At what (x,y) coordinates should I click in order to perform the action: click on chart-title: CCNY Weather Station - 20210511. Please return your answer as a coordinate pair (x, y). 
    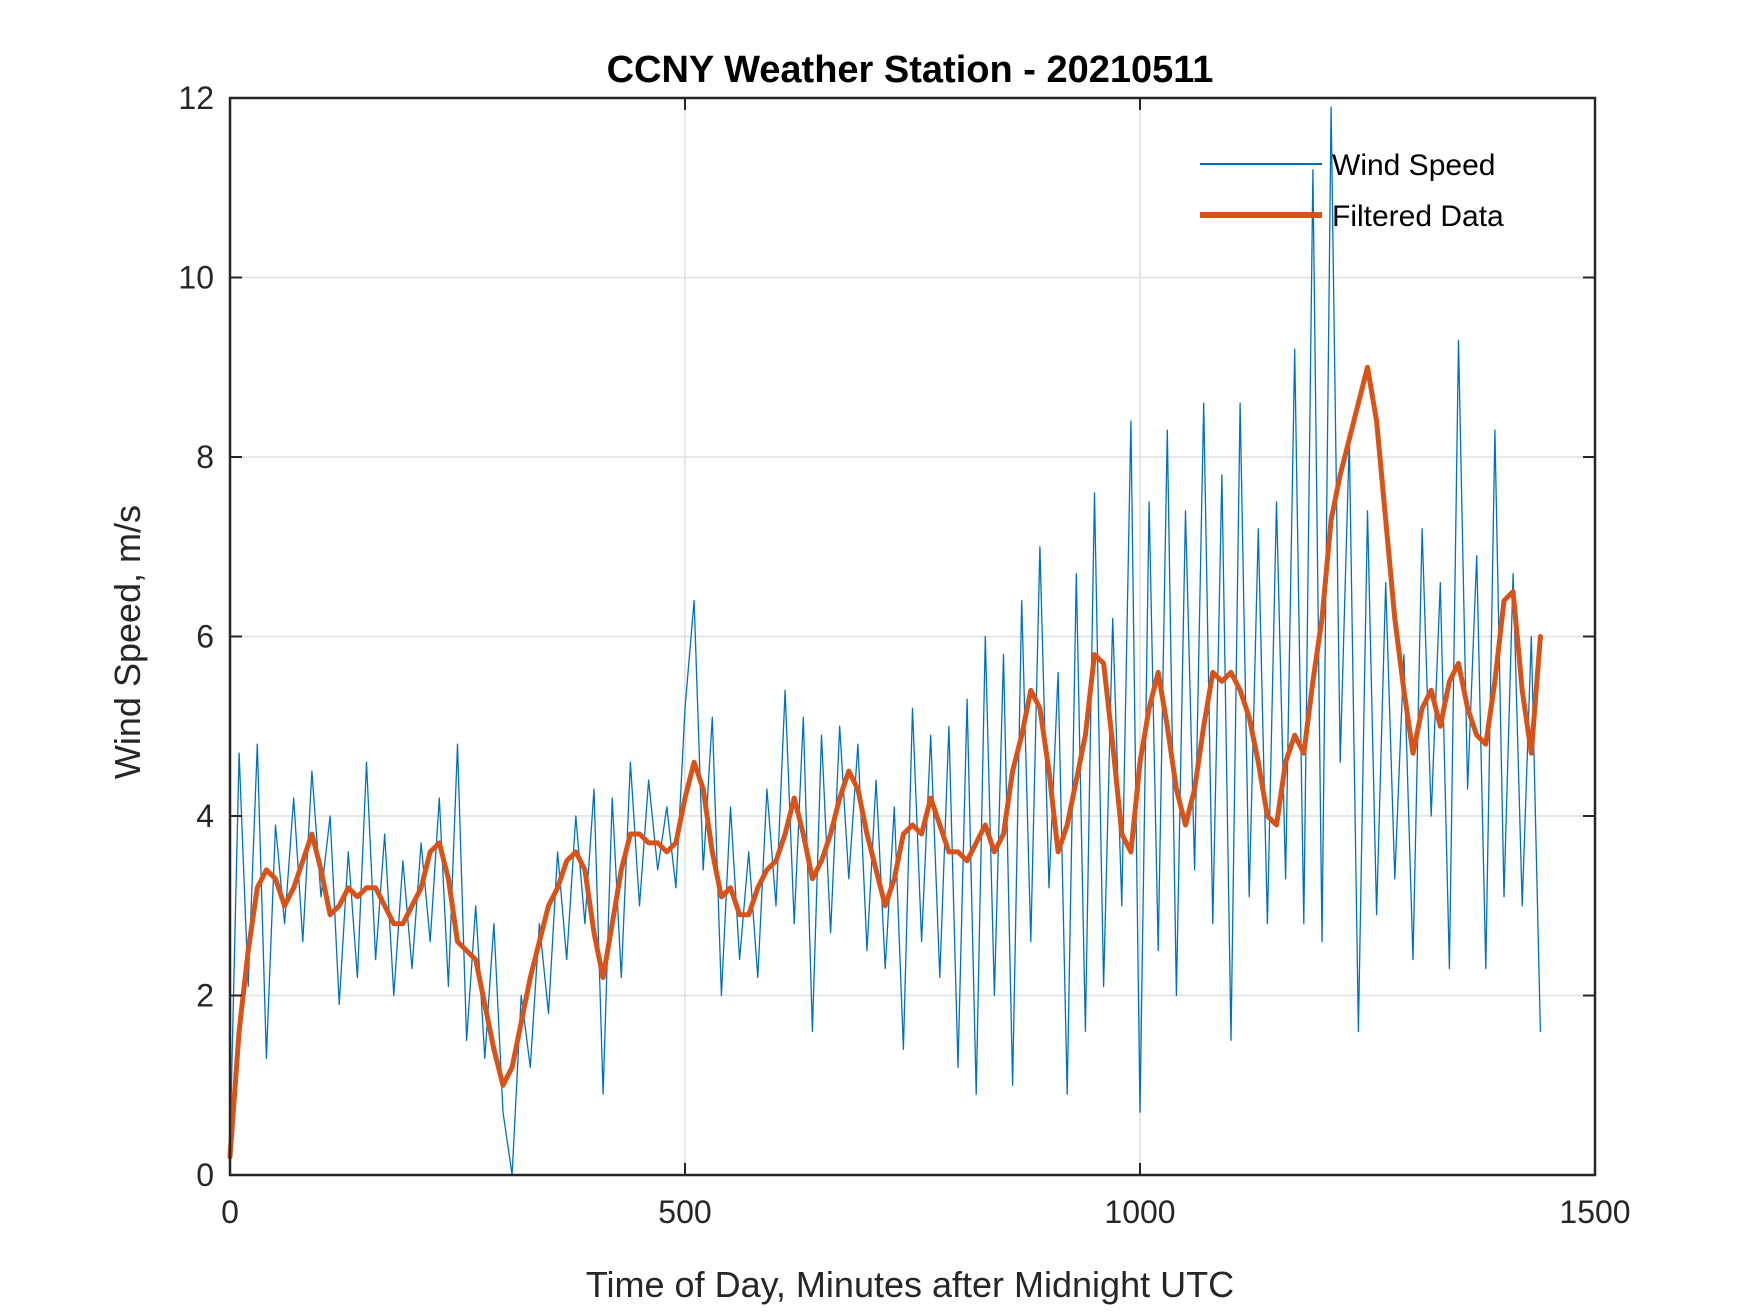
    Looking at the image, I should click on (910, 70).